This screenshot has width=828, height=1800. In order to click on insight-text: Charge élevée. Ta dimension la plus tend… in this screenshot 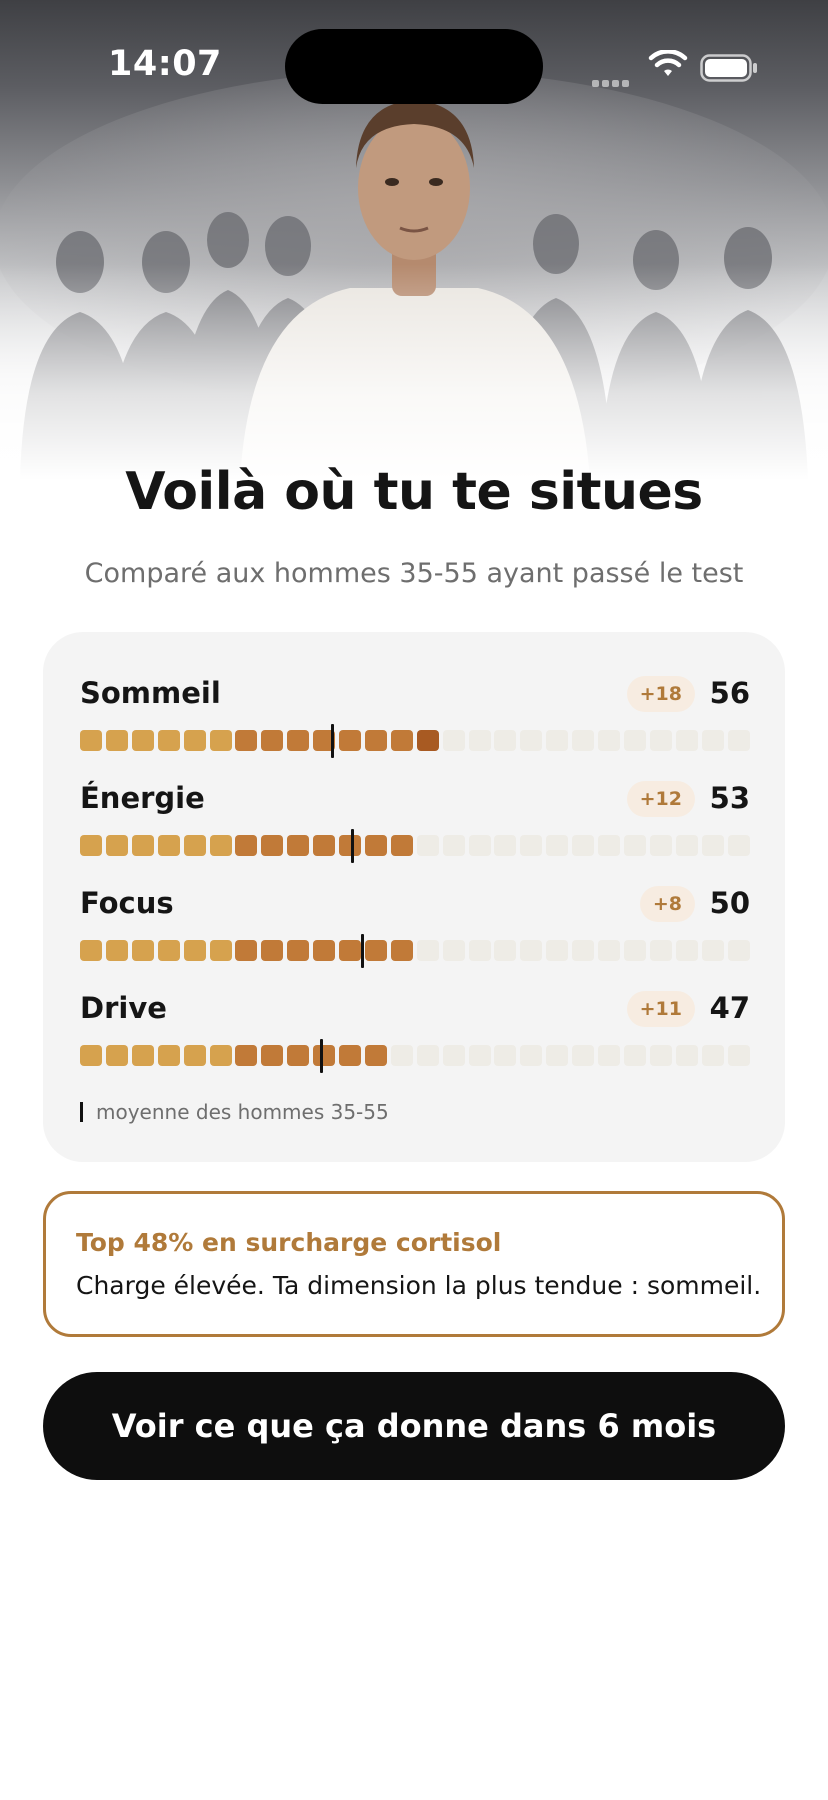, I will do `click(419, 1285)`.